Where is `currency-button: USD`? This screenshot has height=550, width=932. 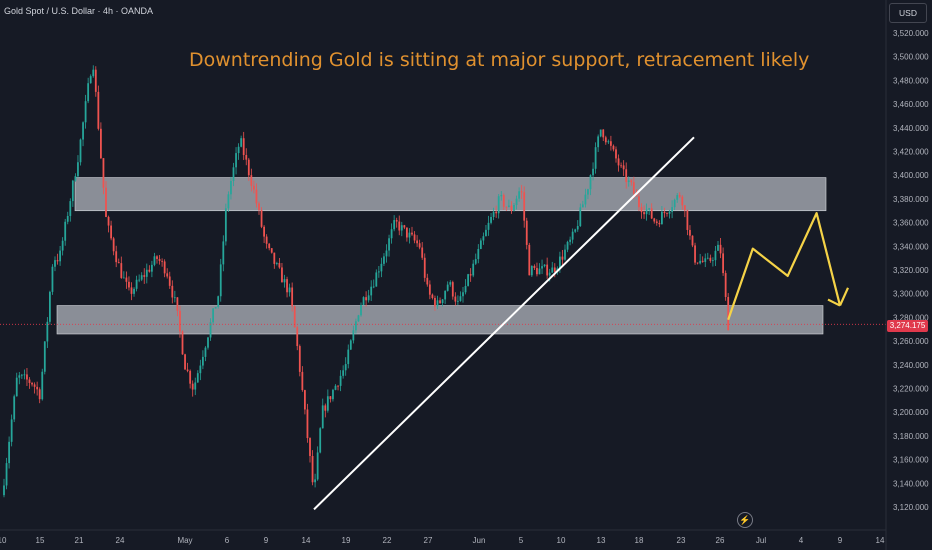 currency-button: USD is located at coordinates (908, 13).